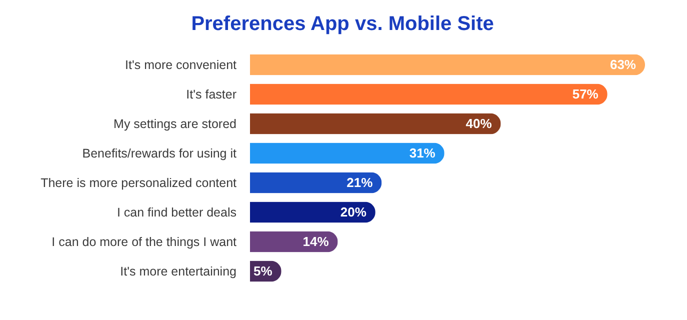 The height and width of the screenshot is (320, 687). Describe the element at coordinates (623, 64) in the screenshot. I see `data-label: 63%` at that location.